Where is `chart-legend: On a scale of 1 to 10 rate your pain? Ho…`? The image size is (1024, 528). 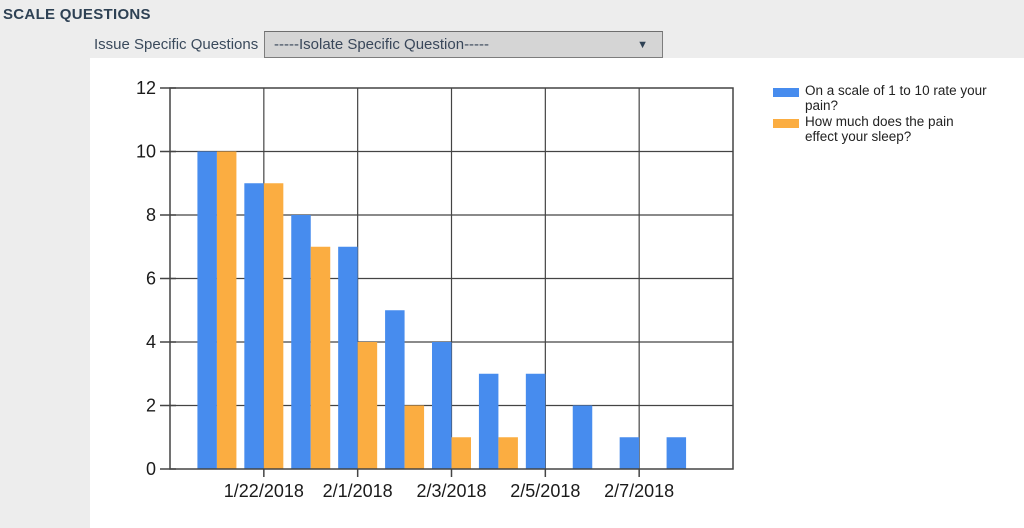 chart-legend: On a scale of 1 to 10 rate your pain? Ho… is located at coordinates (880, 114).